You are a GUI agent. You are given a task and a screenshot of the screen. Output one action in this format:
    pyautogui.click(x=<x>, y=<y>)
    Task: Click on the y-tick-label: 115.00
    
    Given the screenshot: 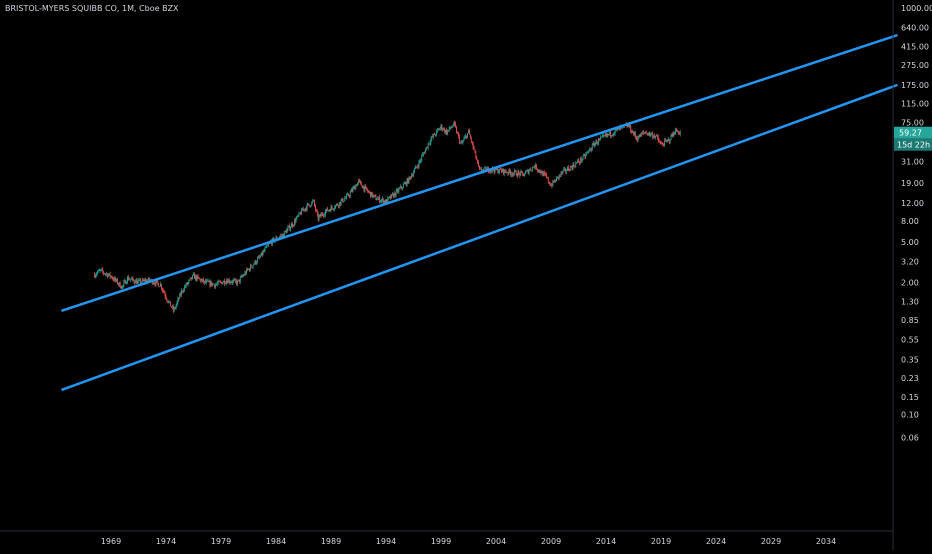 What is the action you would take?
    pyautogui.click(x=915, y=103)
    